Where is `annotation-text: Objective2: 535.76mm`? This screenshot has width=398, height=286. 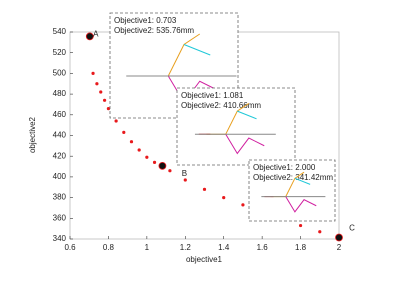 annotation-text: Objective2: 535.76mm is located at coordinates (154, 30).